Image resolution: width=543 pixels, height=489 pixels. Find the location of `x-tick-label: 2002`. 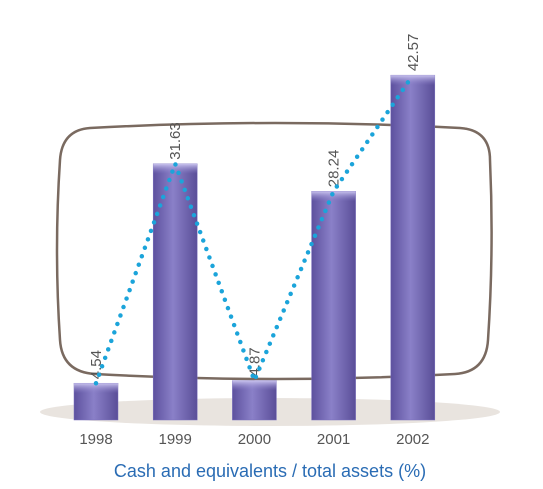

x-tick-label: 2002 is located at coordinates (412, 439).